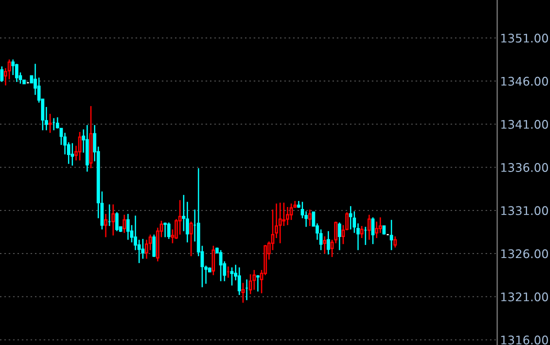 This screenshot has width=550, height=345. What do you see at coordinates (524, 297) in the screenshot?
I see `y-tick-label: 1321.00` at bounding box center [524, 297].